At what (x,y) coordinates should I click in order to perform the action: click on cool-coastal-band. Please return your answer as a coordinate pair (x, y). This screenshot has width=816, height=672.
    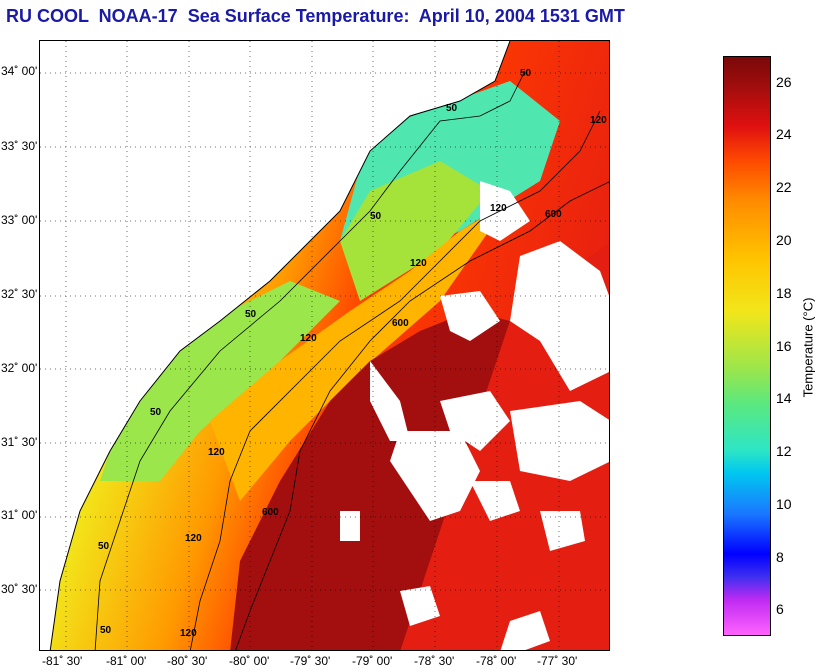
    Looking at the image, I should click on (220, 381).